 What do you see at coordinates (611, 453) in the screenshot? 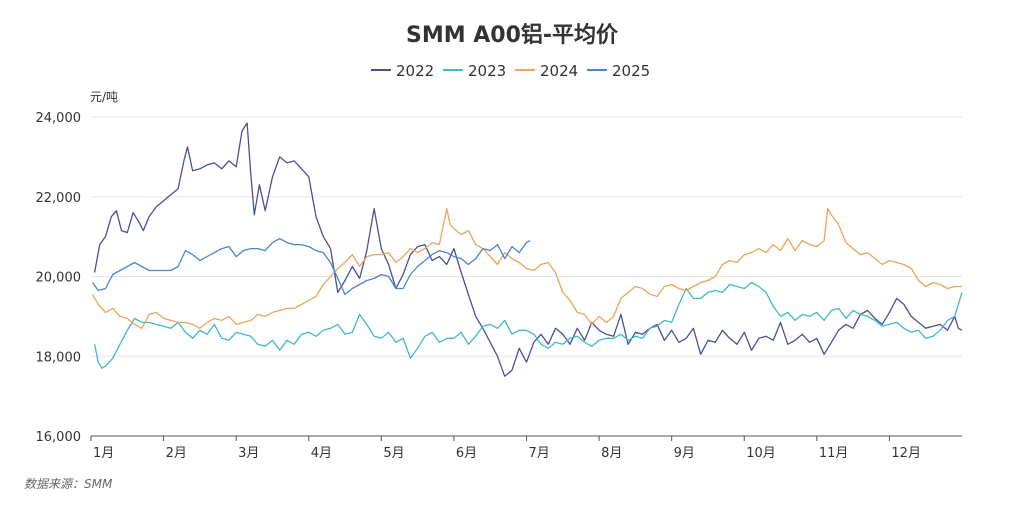
I see `x-tick-label: 8月` at bounding box center [611, 453].